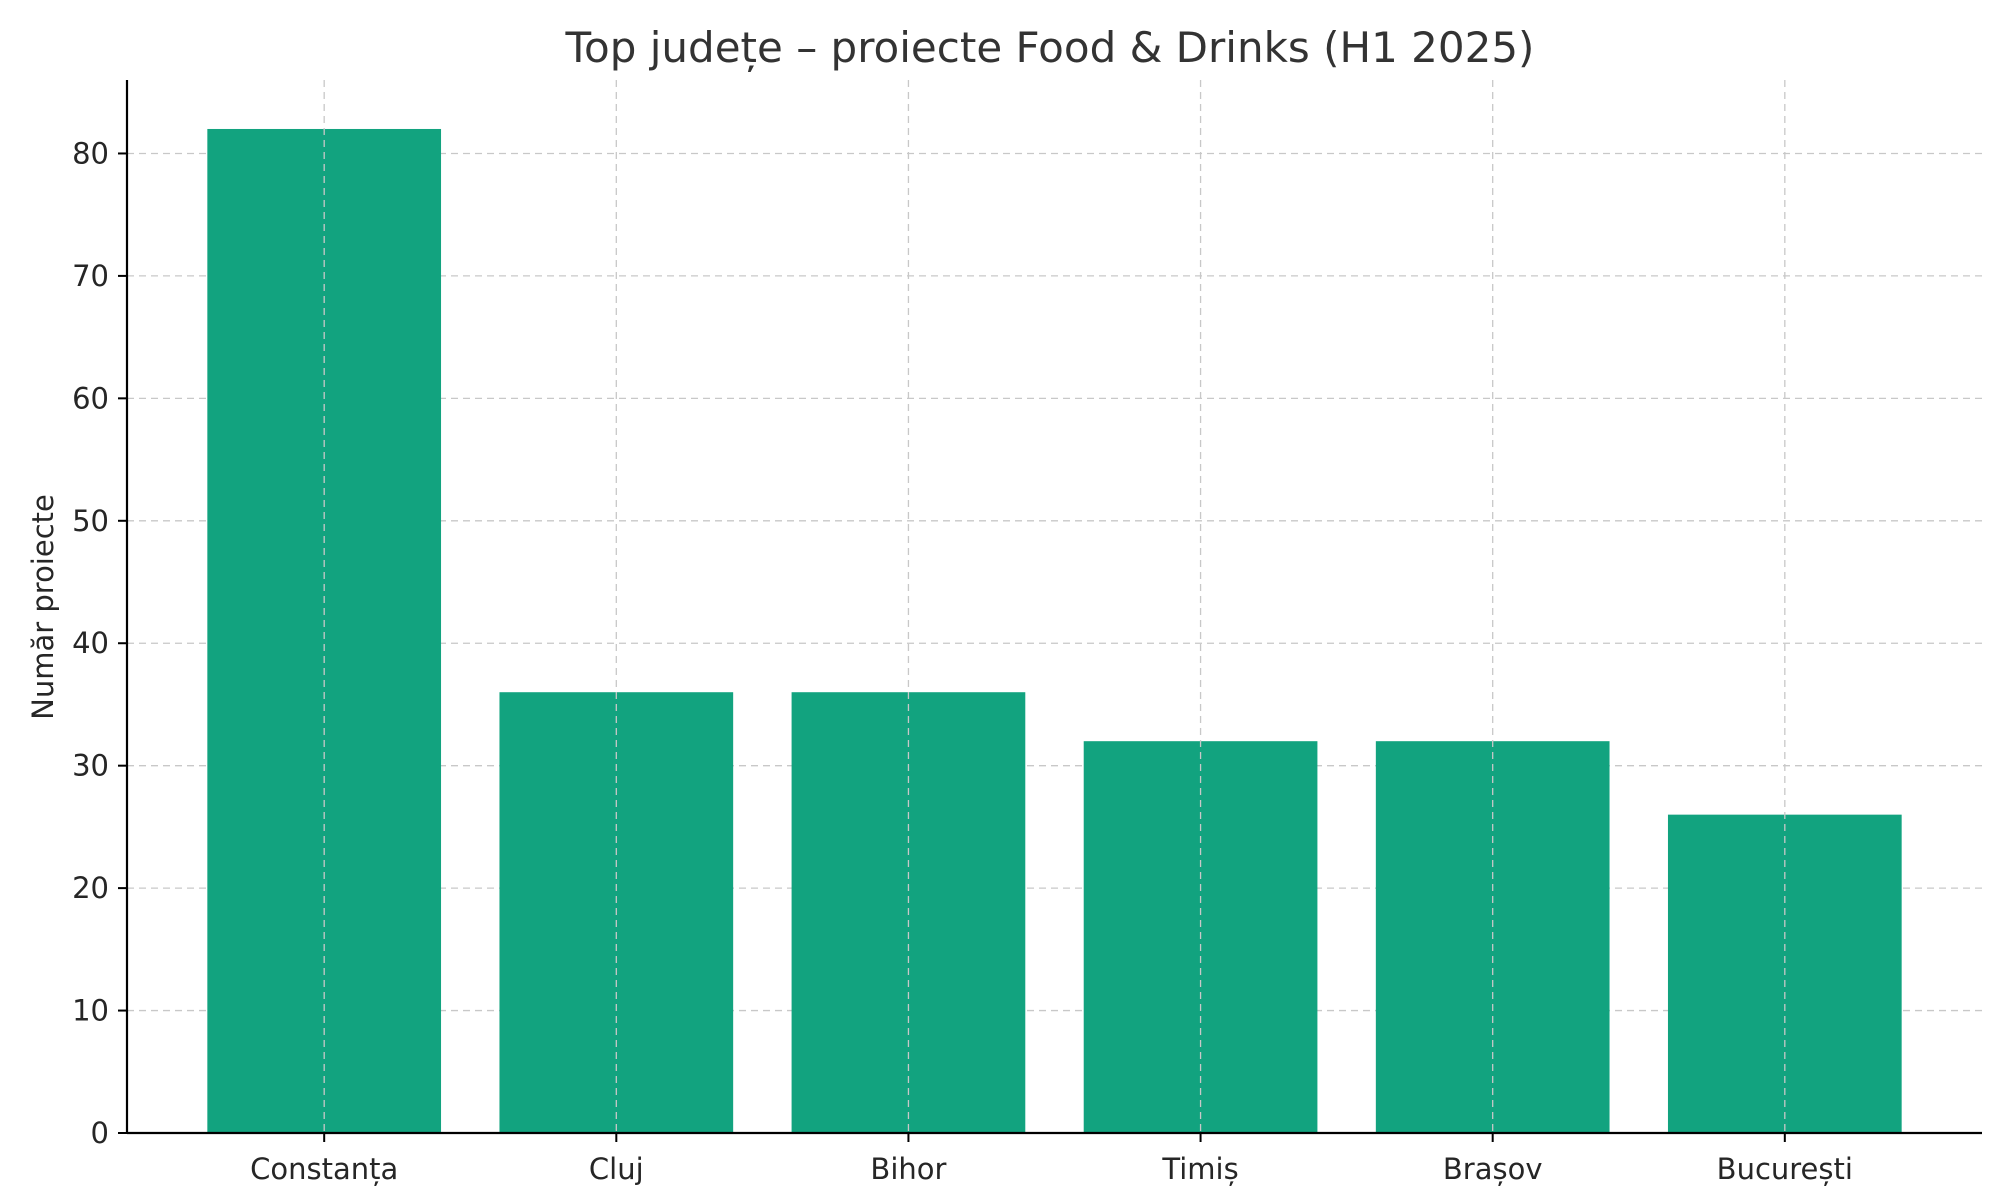  I want to click on y-ticks: 0 10 20 30 40 50 60 70 80, so click(99, 643).